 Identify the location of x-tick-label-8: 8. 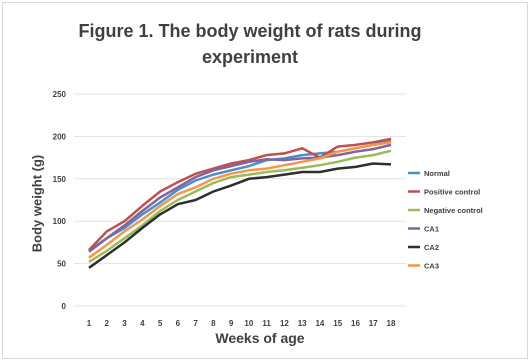
(213, 323).